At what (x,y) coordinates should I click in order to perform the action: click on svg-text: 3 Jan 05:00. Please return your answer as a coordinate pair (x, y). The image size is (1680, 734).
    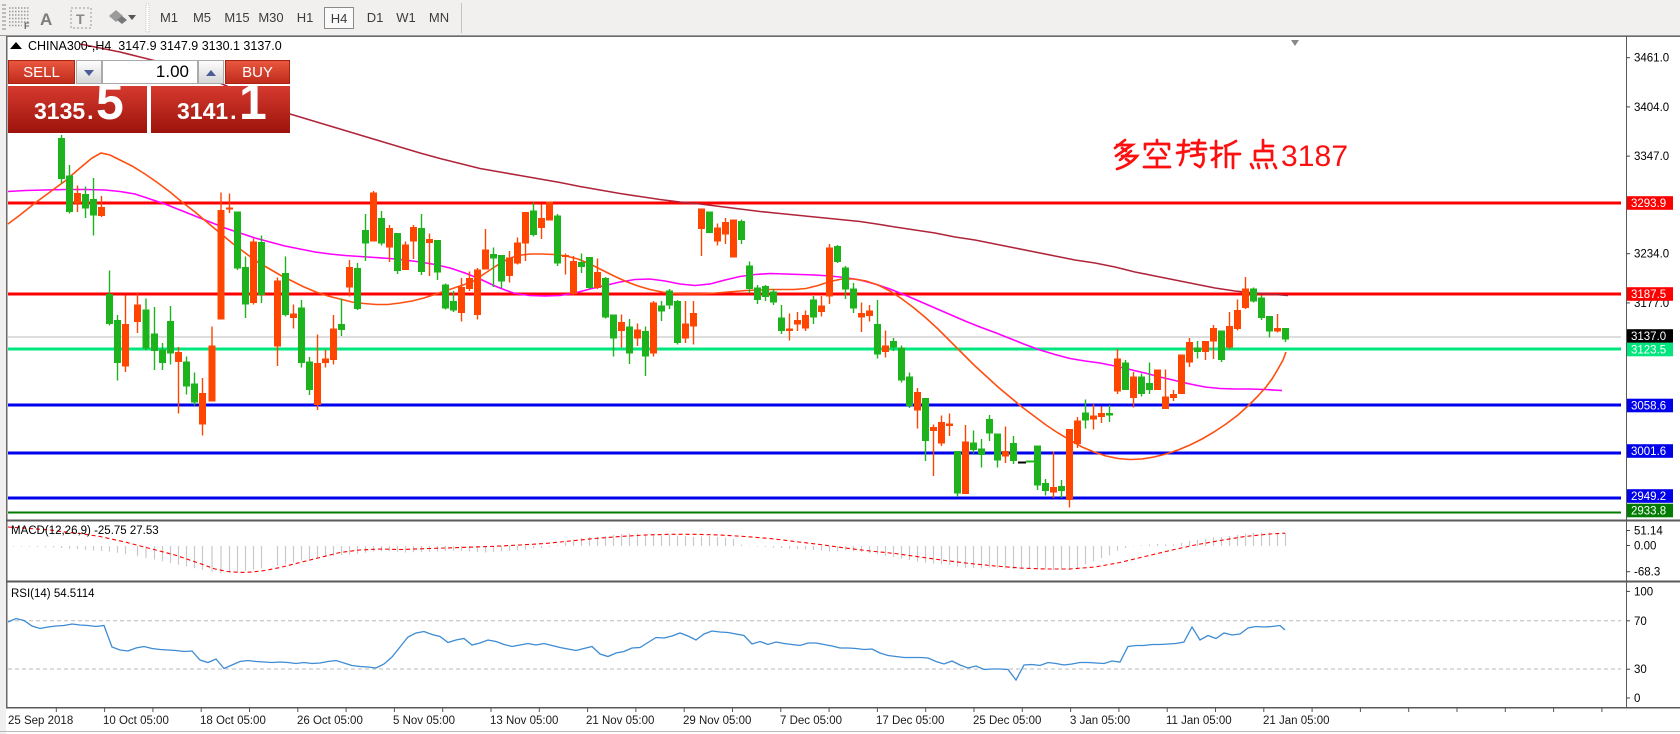
    Looking at the image, I should click on (1100, 721).